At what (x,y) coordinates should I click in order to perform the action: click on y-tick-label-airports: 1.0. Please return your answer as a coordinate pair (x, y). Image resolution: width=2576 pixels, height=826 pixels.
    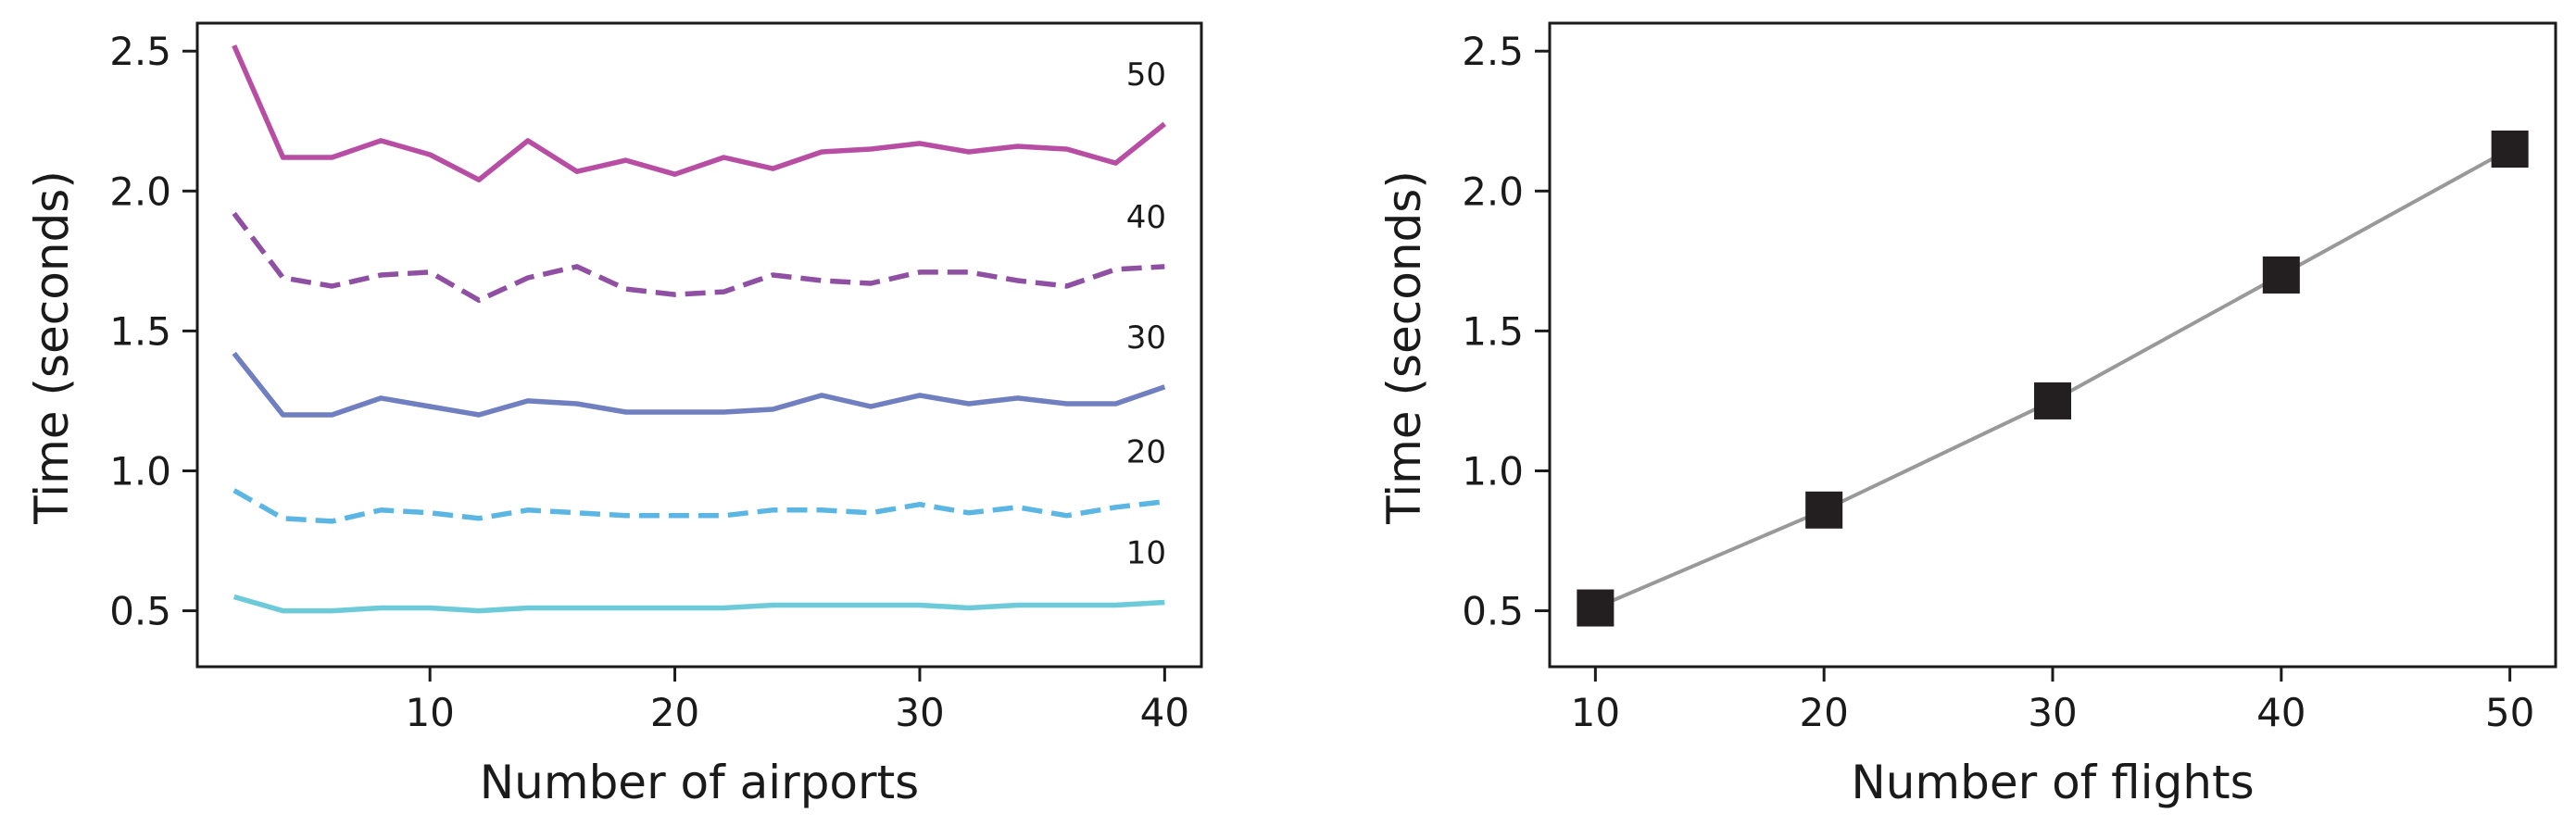
    Looking at the image, I should click on (140, 471).